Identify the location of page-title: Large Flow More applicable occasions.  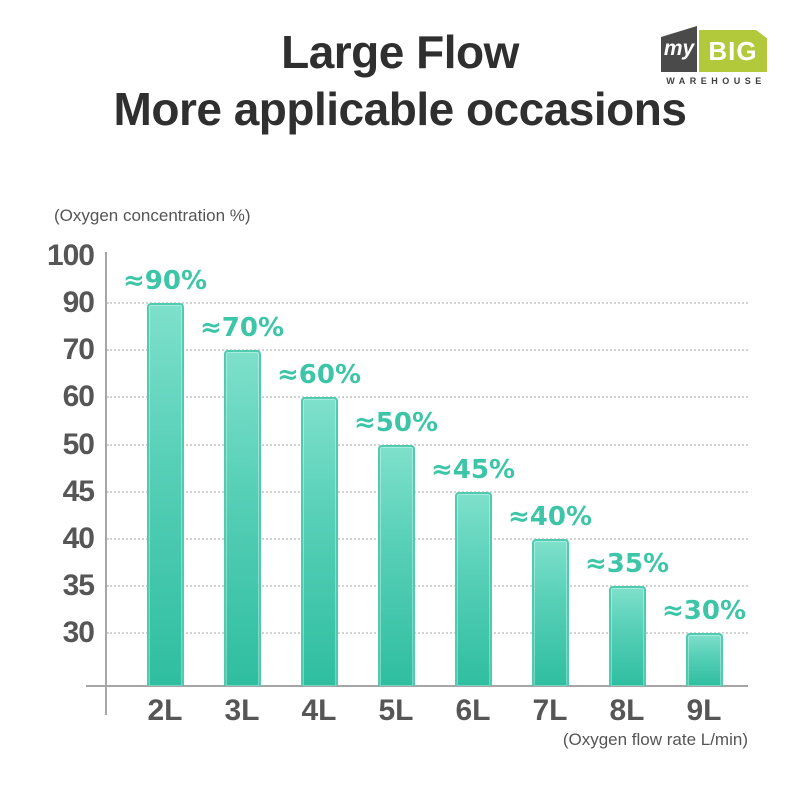
(400, 81).